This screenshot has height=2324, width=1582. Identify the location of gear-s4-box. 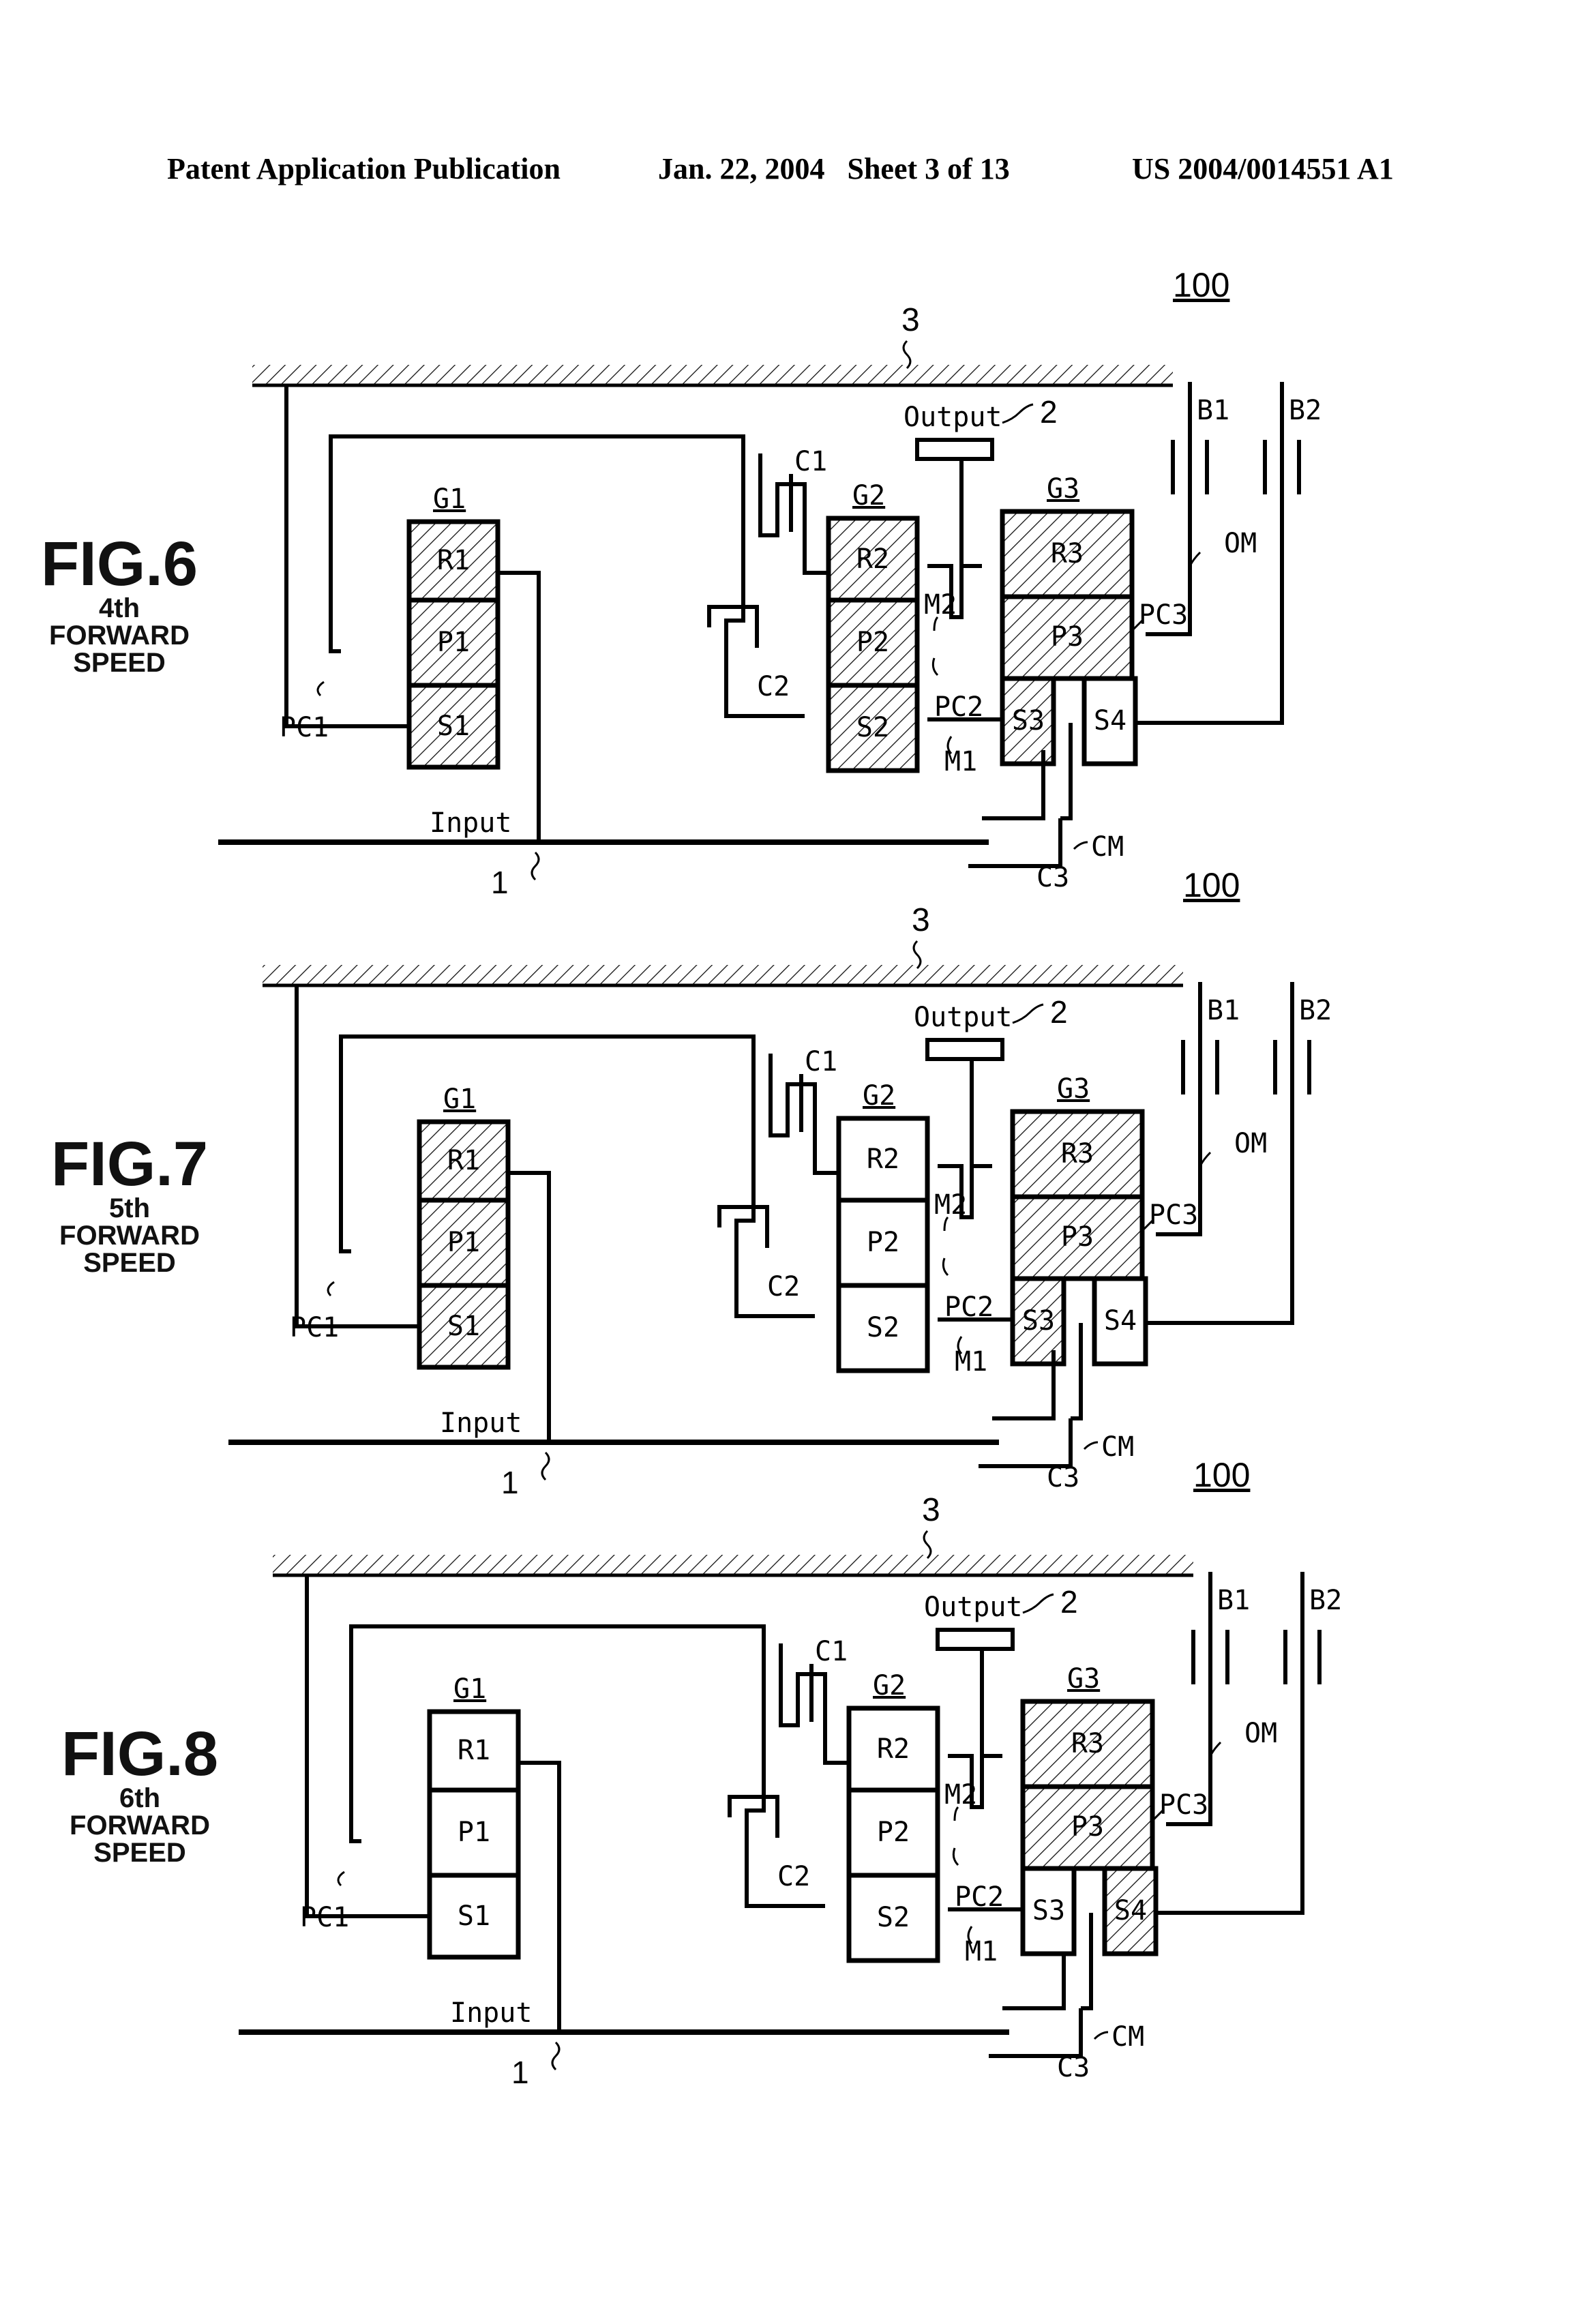
(1120, 1321).